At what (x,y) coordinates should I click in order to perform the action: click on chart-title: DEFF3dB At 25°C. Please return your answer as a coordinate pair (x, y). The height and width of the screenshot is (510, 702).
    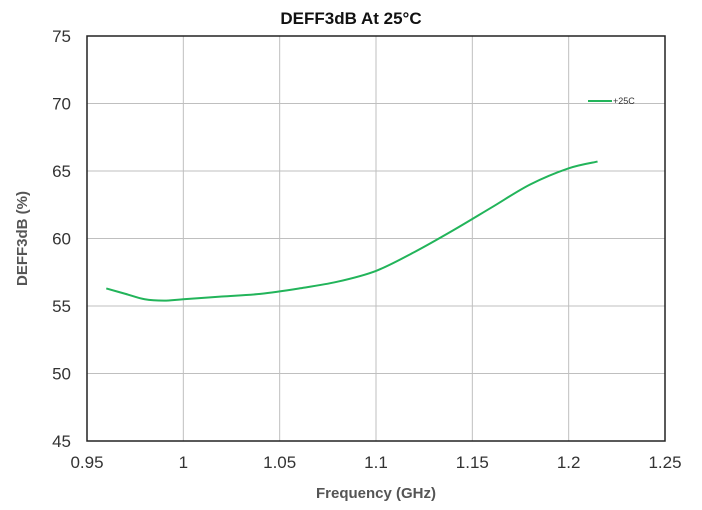
    Looking at the image, I should click on (350, 18).